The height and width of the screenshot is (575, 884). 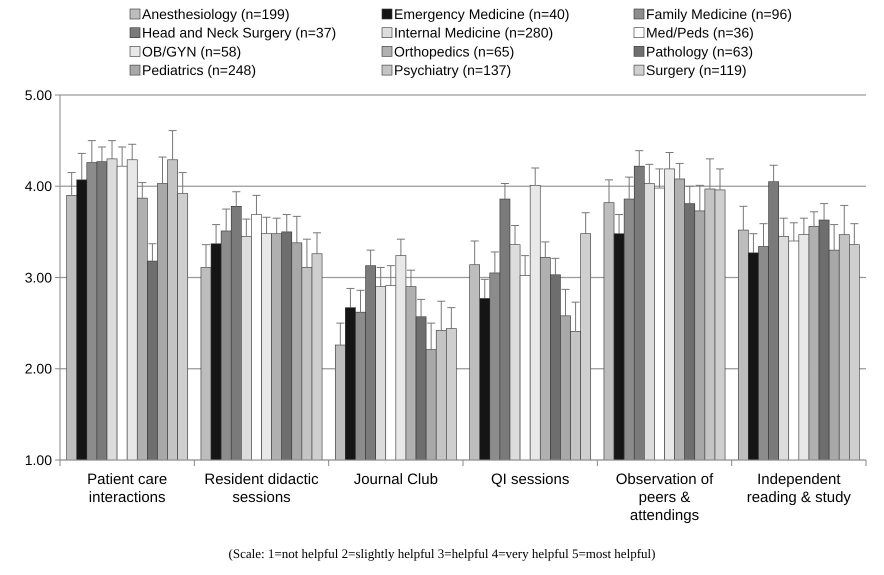 What do you see at coordinates (700, 51) in the screenshot?
I see `legend-label: Pathology (n=63)` at bounding box center [700, 51].